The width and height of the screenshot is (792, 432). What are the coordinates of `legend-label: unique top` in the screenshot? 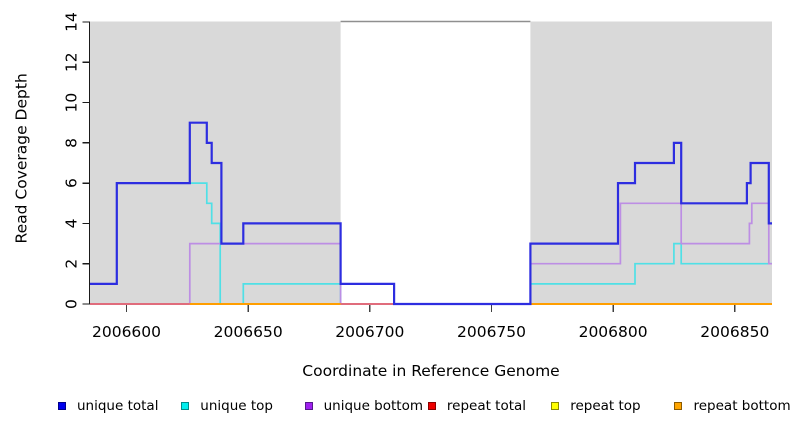 It's located at (237, 406).